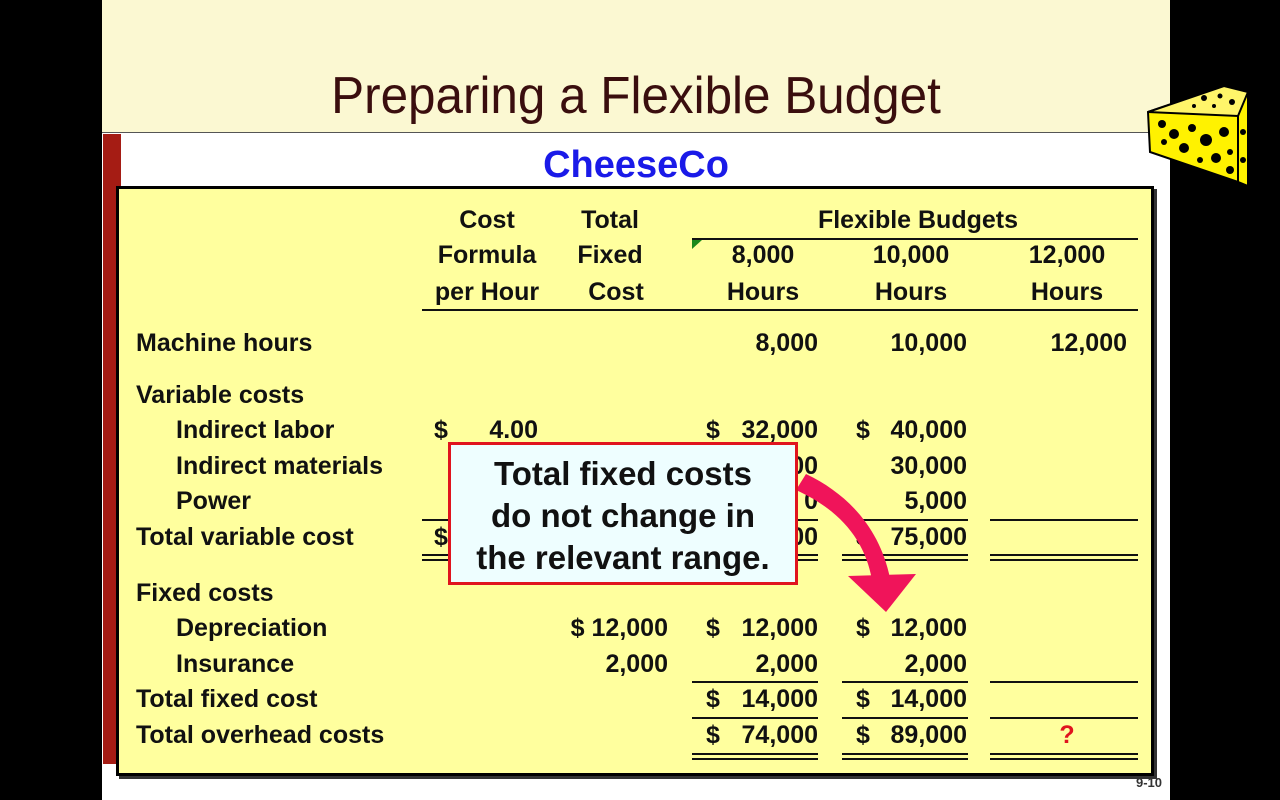 Image resolution: width=1280 pixels, height=800 pixels. I want to click on cell: 4.00, so click(513, 430).